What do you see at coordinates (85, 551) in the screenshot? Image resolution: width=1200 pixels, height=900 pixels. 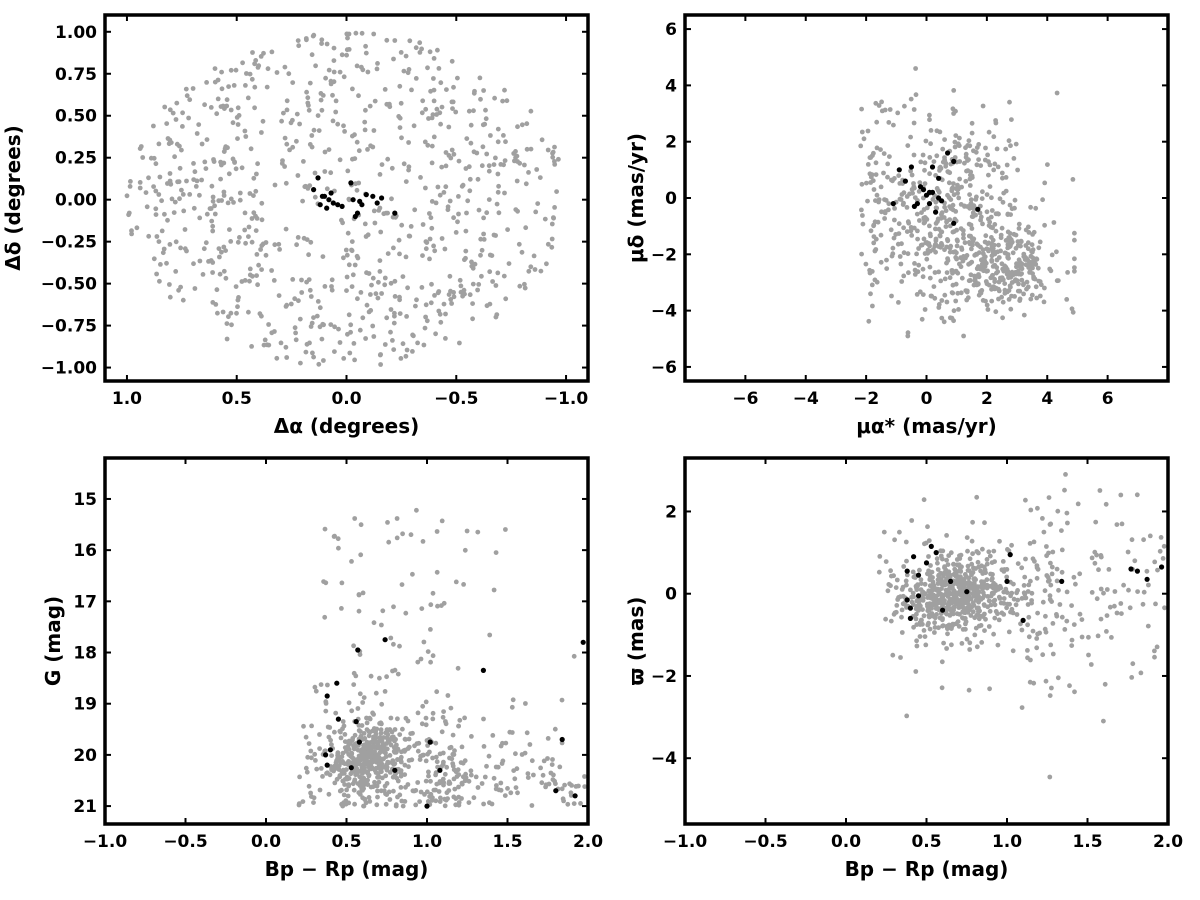 I see `y-tick-label: 16` at bounding box center [85, 551].